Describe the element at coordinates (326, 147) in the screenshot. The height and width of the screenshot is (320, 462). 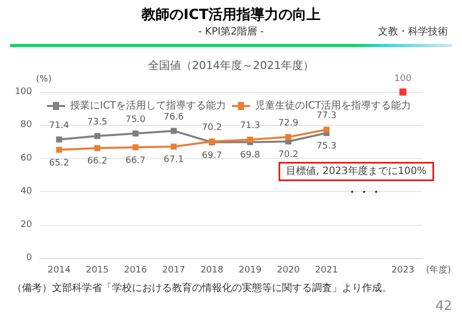
I see `data-label: 75.3` at that location.